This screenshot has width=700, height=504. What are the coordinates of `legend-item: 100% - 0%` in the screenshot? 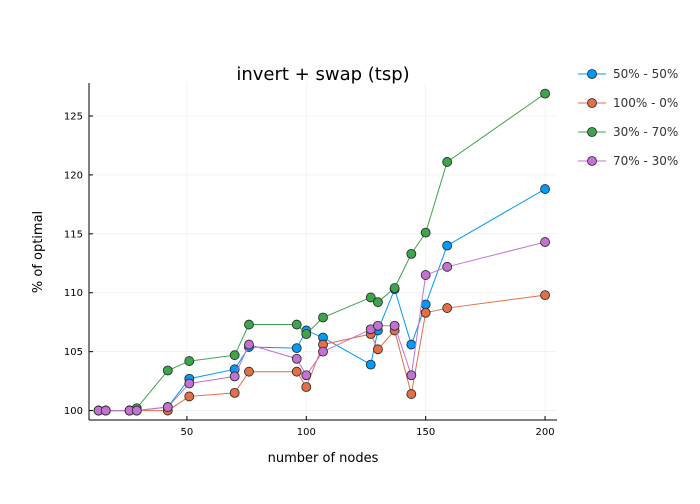 It's located at (628, 103).